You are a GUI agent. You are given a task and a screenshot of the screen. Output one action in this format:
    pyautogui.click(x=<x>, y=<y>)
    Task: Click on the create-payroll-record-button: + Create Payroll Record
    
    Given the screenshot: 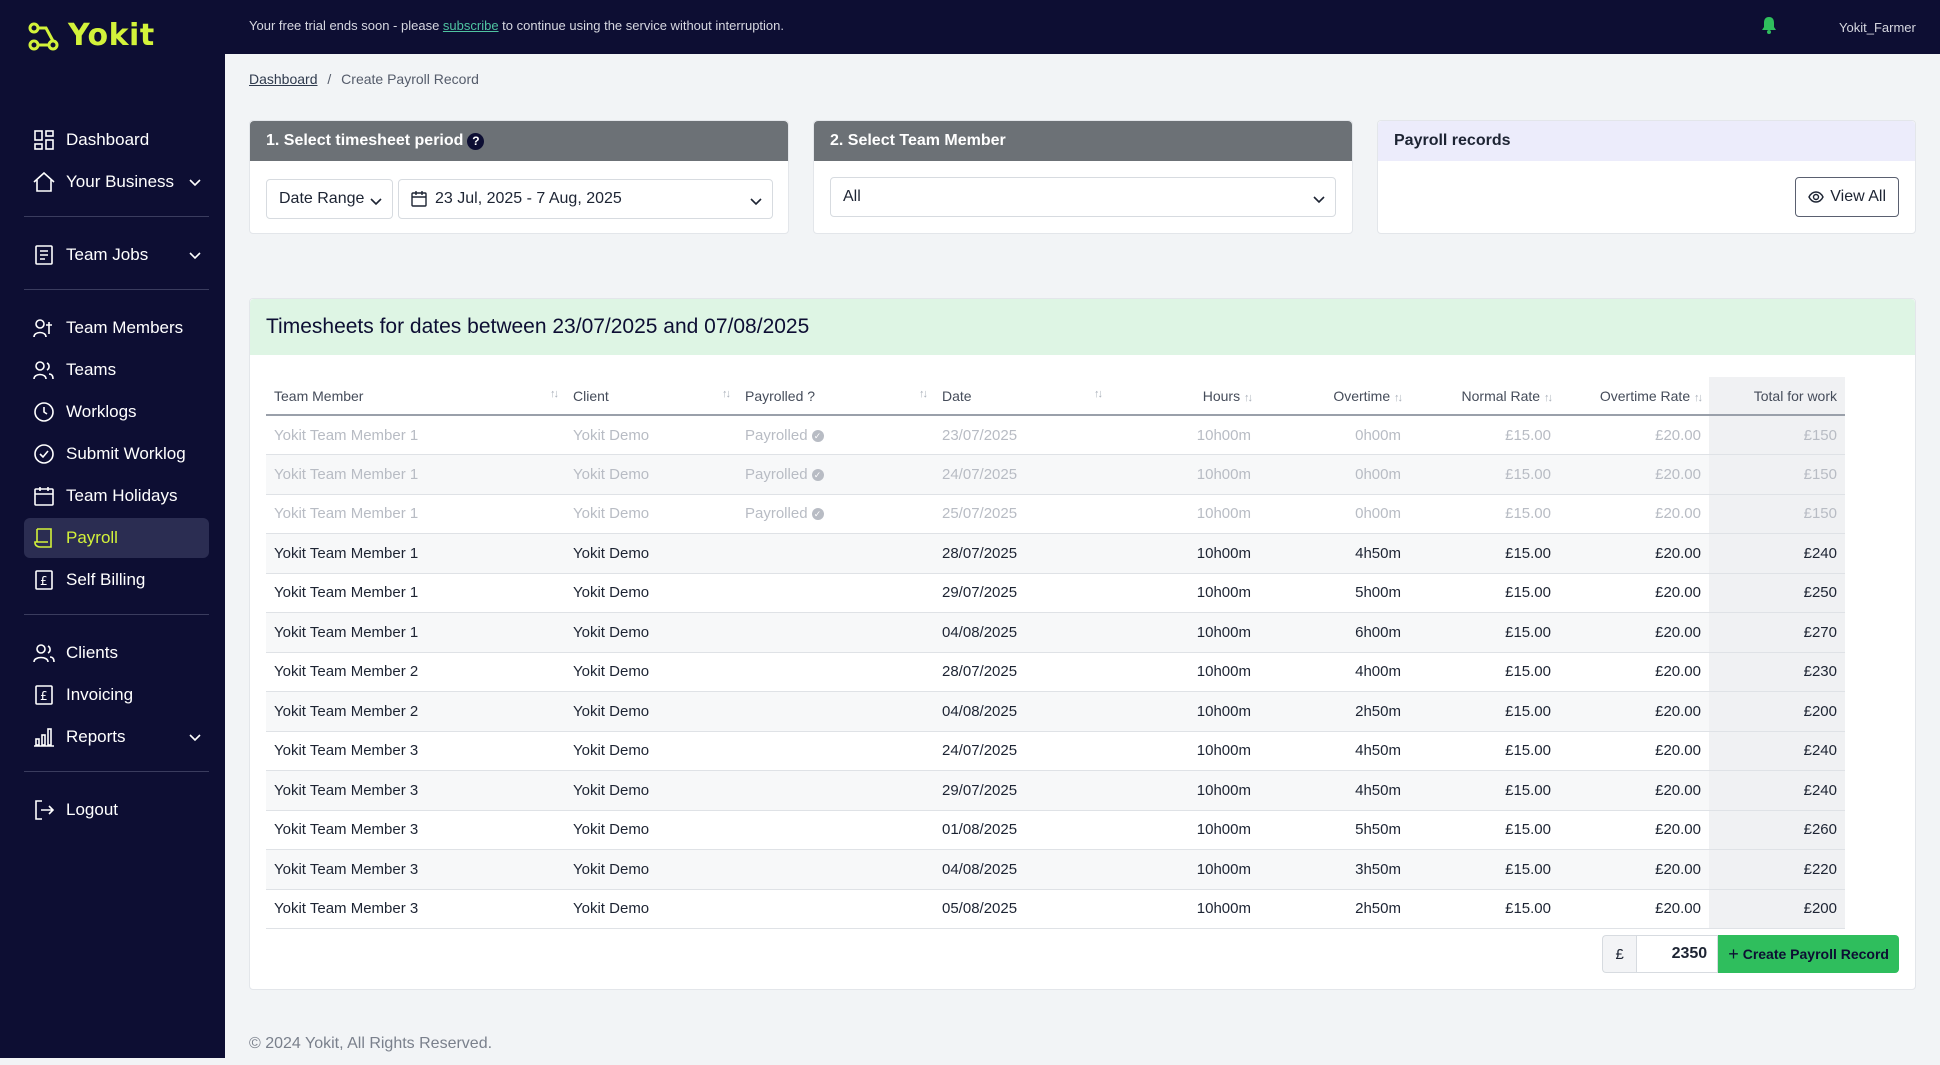 What is the action you would take?
    pyautogui.click(x=1808, y=954)
    